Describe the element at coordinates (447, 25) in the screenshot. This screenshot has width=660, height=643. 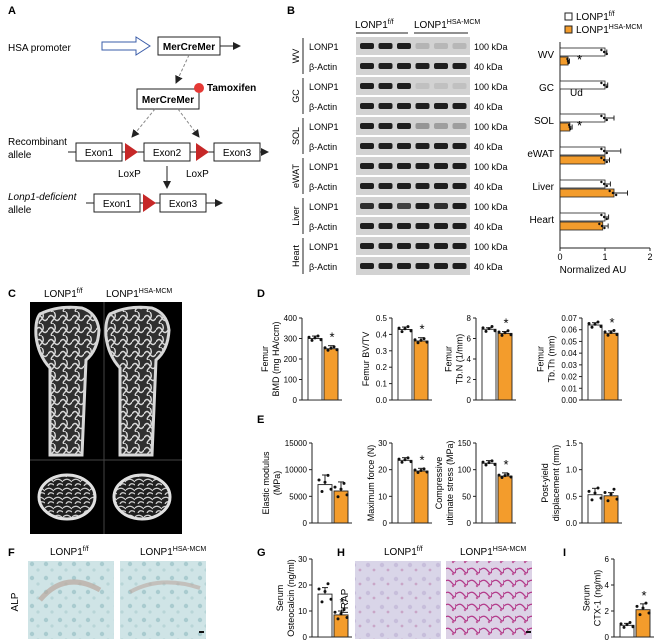
I see `wb-group-treated: LONP1HSA-MCM` at that location.